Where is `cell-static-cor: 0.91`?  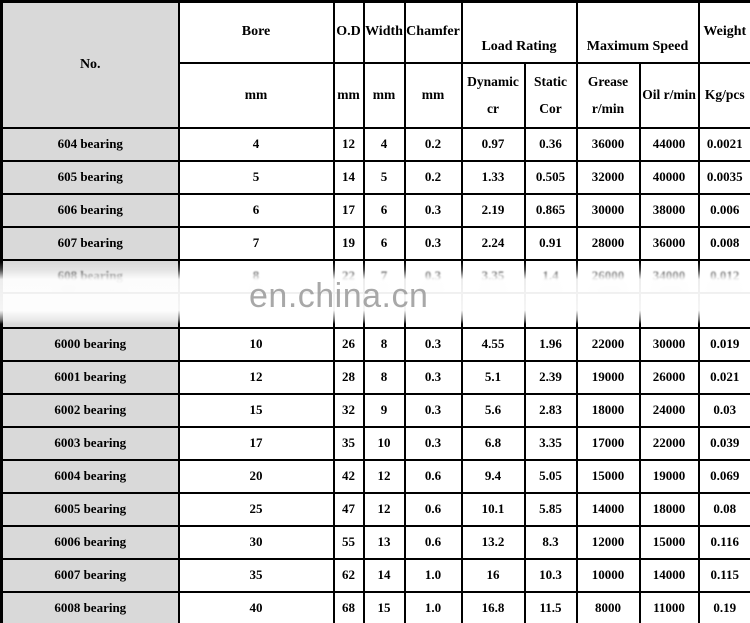 cell-static-cor: 0.91 is located at coordinates (550, 243).